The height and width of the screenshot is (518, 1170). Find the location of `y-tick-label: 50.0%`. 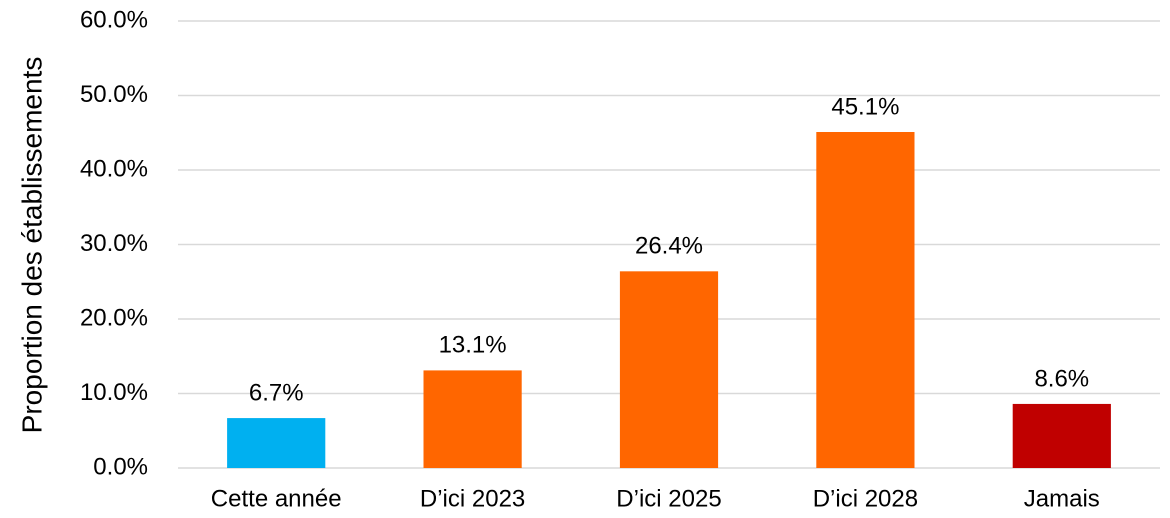

y-tick-label: 50.0% is located at coordinates (114, 94).